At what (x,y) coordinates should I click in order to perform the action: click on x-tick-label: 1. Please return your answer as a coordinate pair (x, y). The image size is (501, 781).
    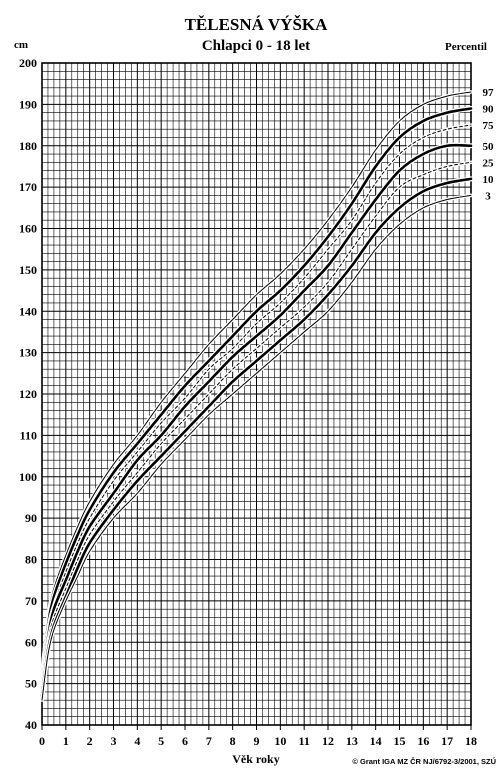
    Looking at the image, I should click on (66, 741).